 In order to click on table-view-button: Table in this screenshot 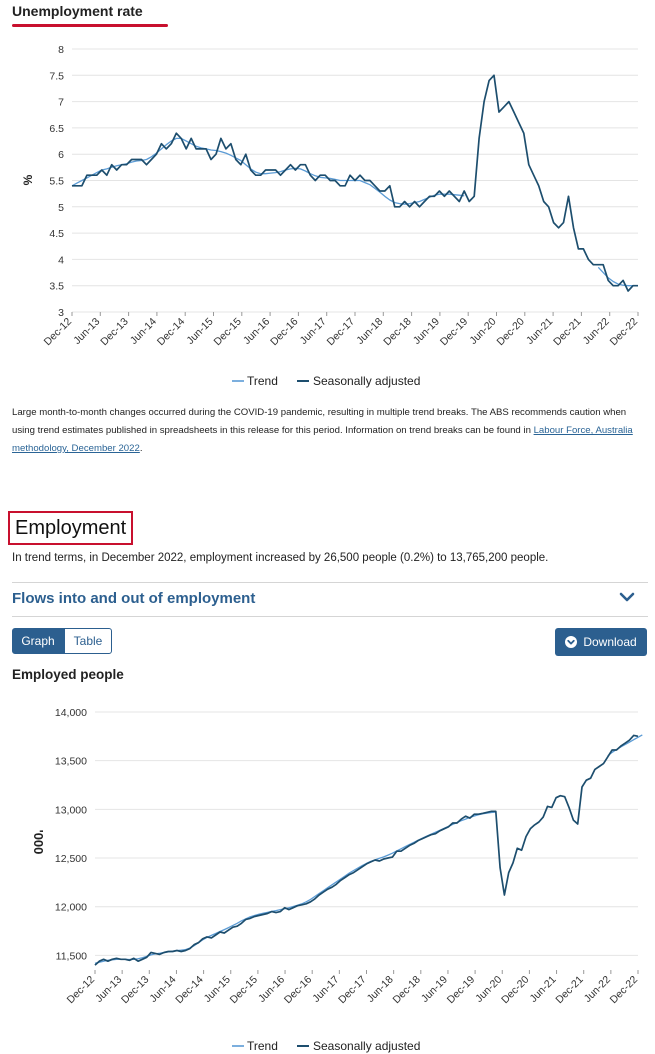, I will do `click(88, 641)`.